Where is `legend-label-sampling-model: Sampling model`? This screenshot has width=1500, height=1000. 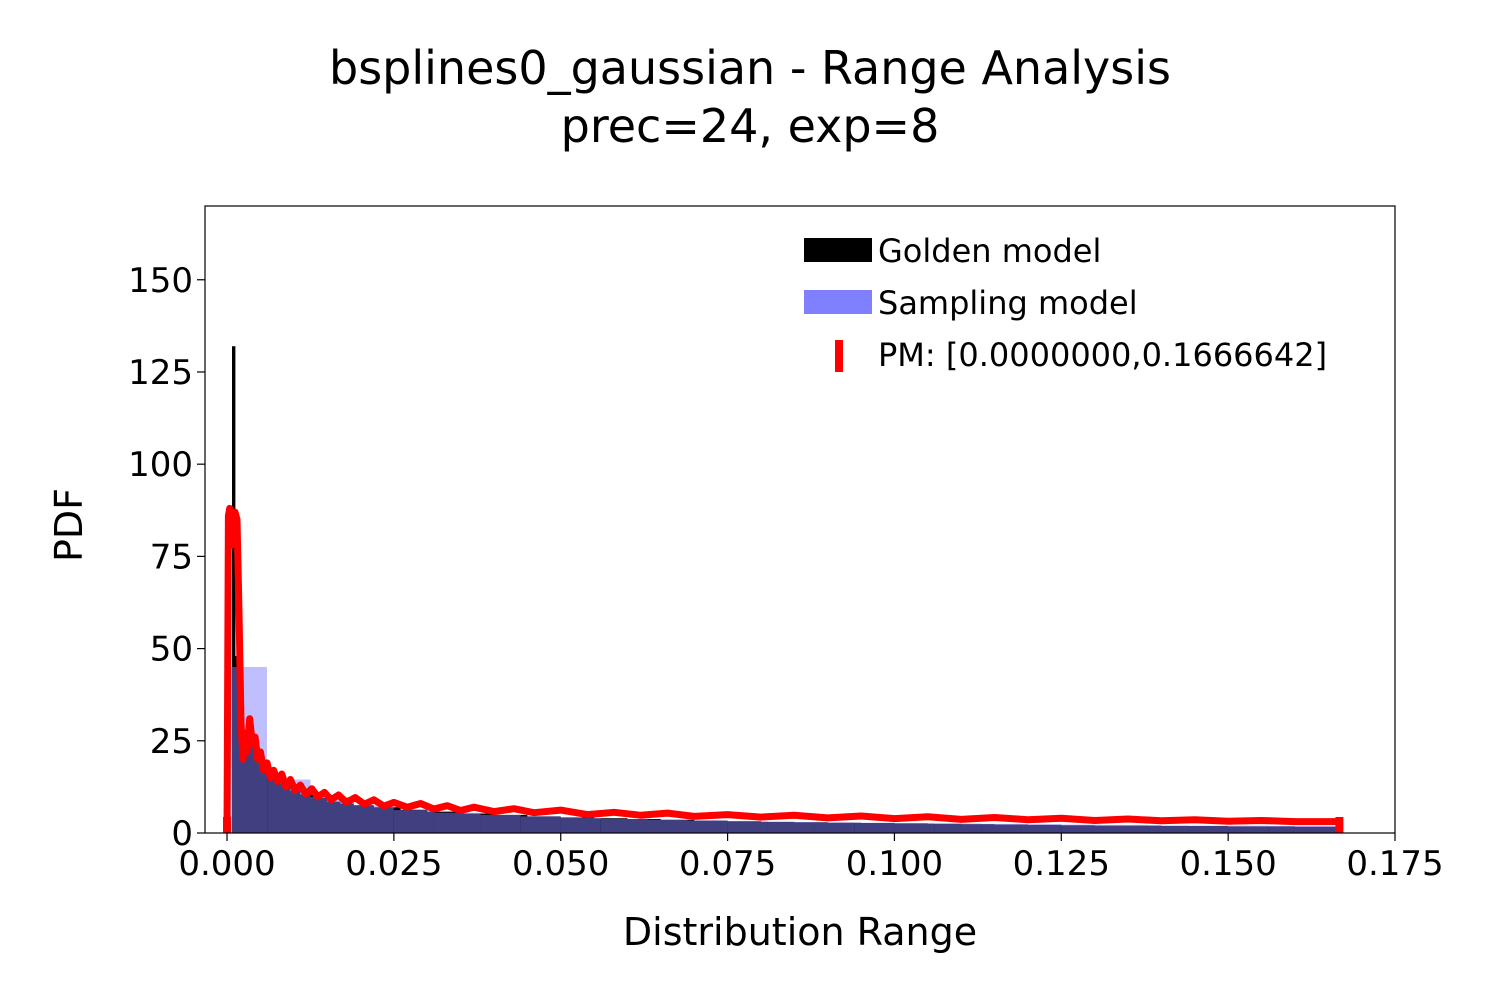
legend-label-sampling-model: Sampling model is located at coordinates (1008, 303).